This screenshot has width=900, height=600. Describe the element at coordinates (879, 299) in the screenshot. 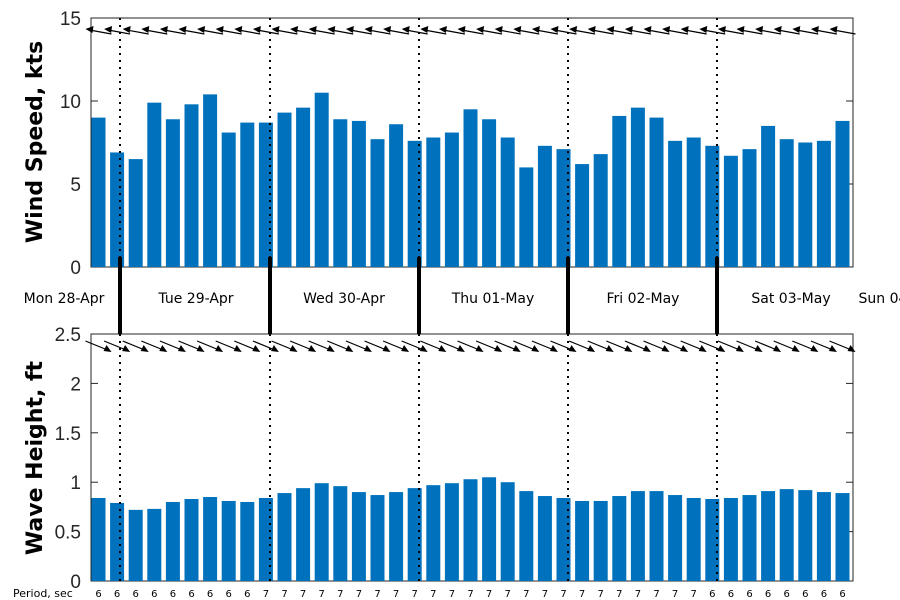

I see `day-label: Sun 04-May` at that location.